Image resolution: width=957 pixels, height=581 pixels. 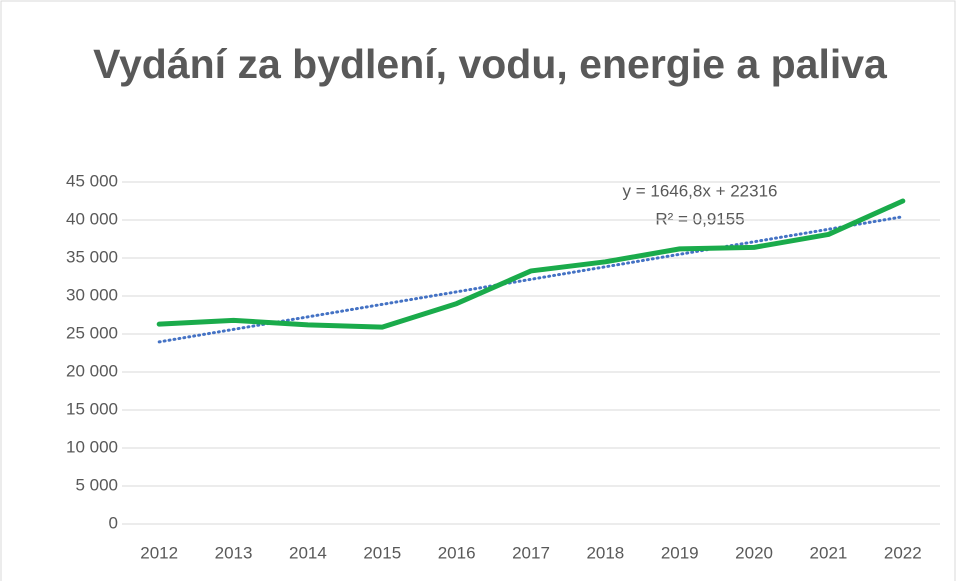 I want to click on x-tick-label: 2020, so click(x=754, y=552).